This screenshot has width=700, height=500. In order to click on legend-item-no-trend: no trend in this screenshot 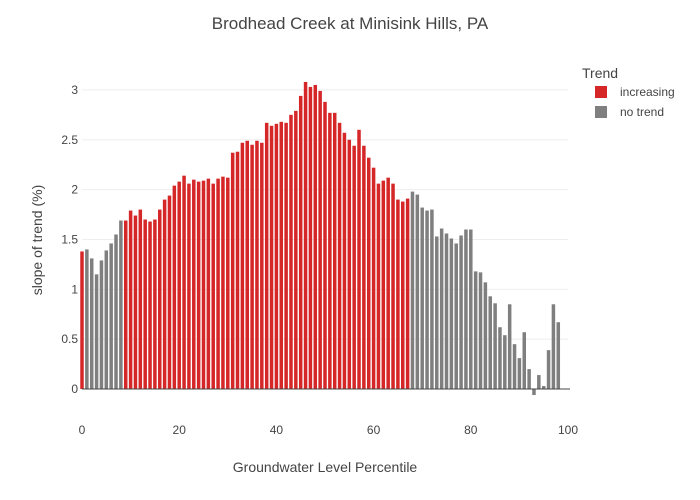, I will do `click(629, 112)`.